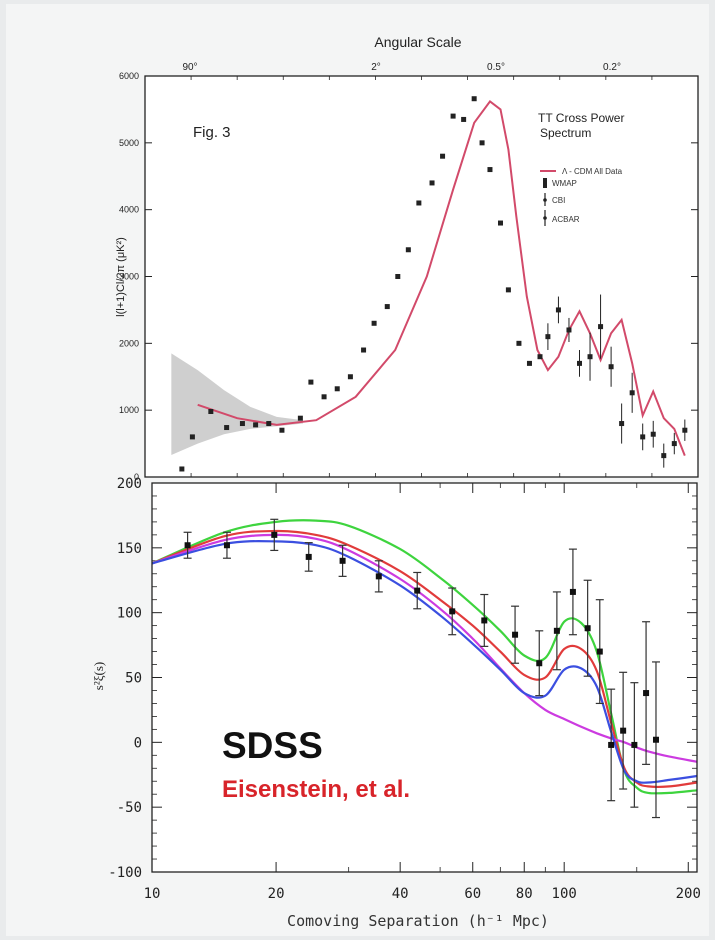 Image resolution: width=715 pixels, height=940 pixels. What do you see at coordinates (558, 200) in the screenshot?
I see `legend-label: CBI` at bounding box center [558, 200].